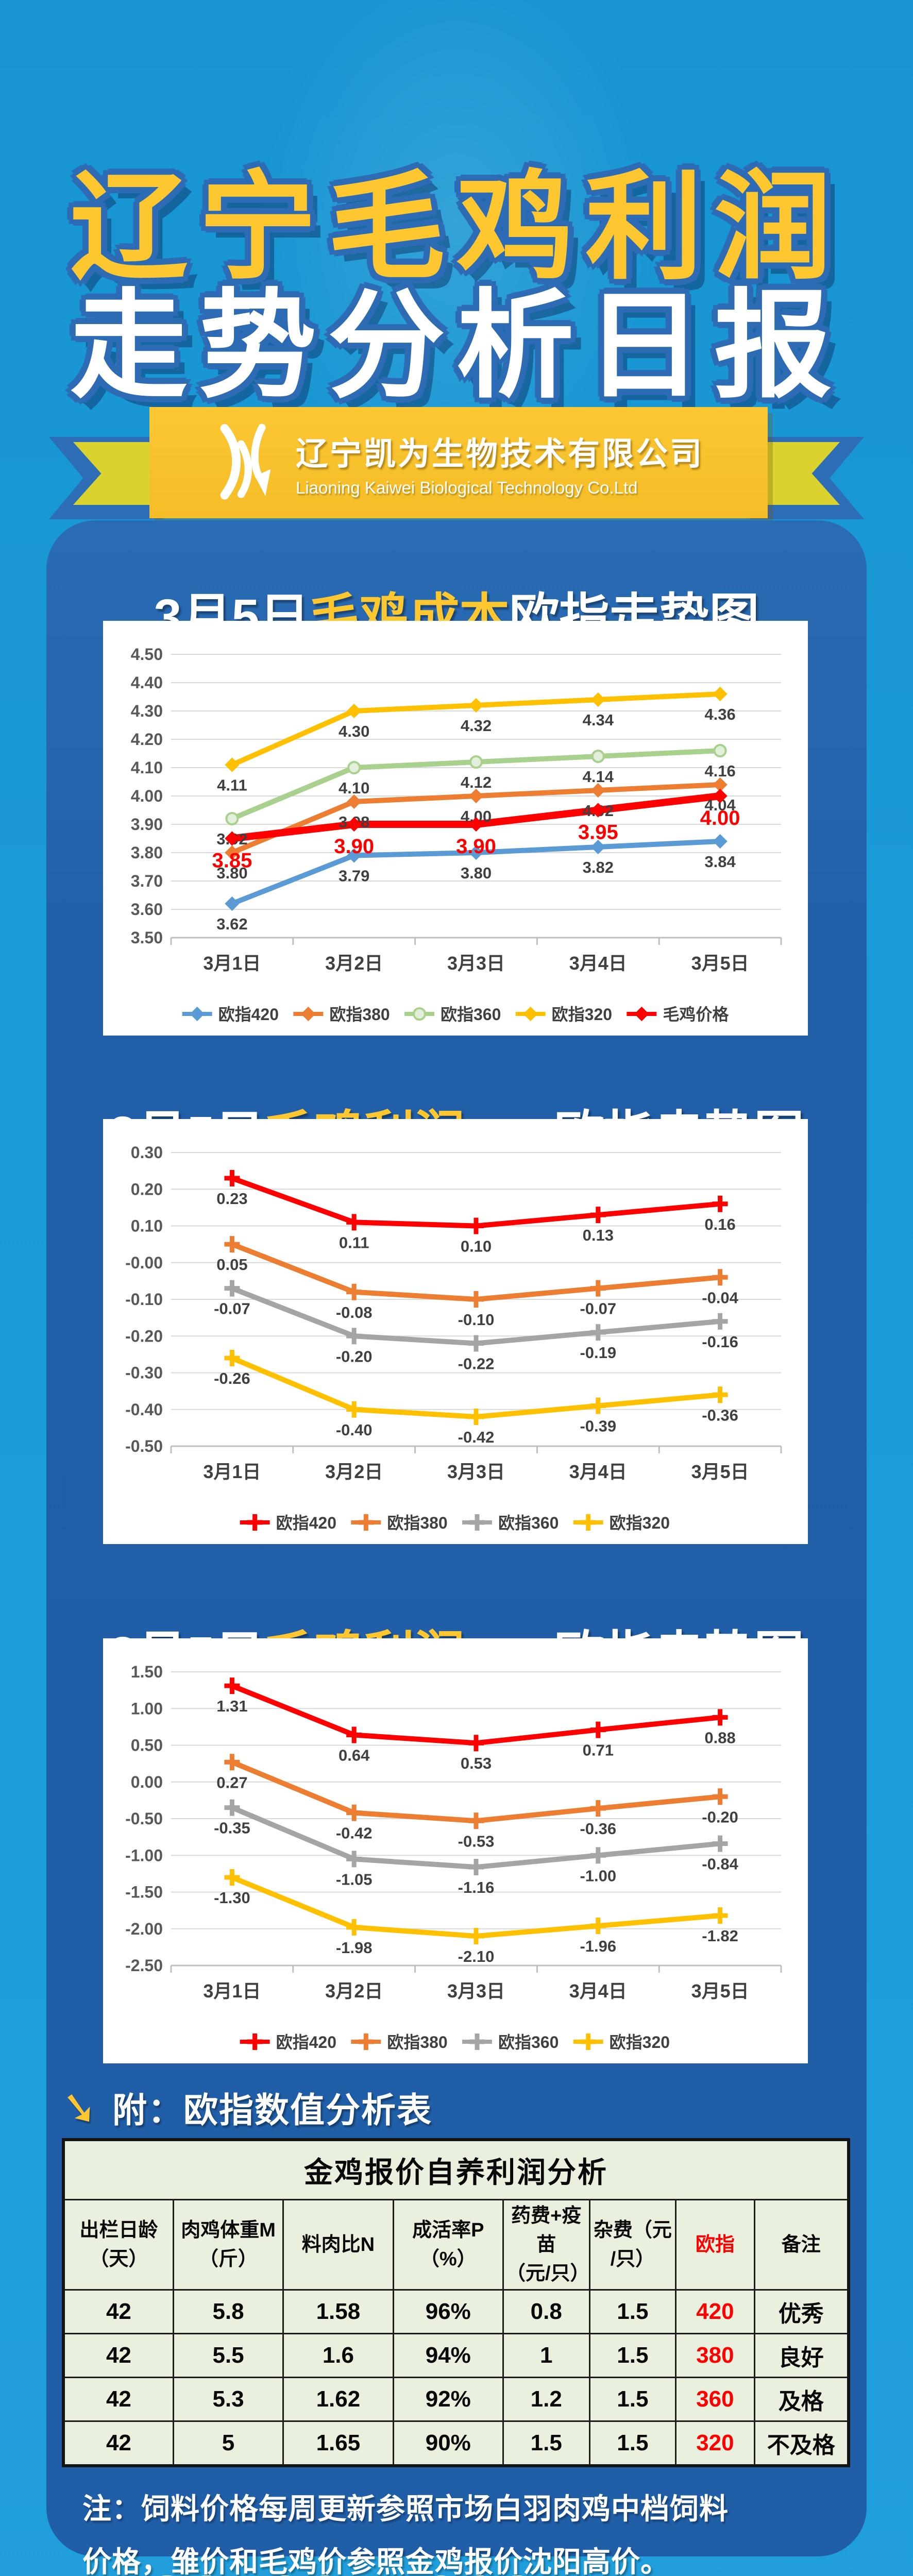  I want to click on svg-text: 1.50, so click(147, 1672).